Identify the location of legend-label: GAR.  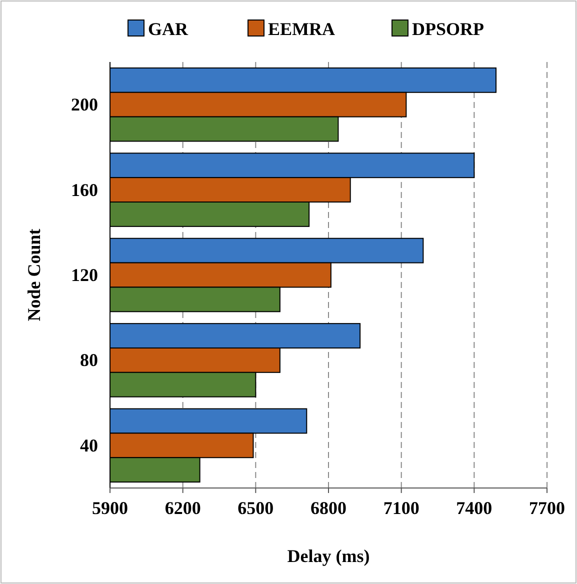
(168, 29).